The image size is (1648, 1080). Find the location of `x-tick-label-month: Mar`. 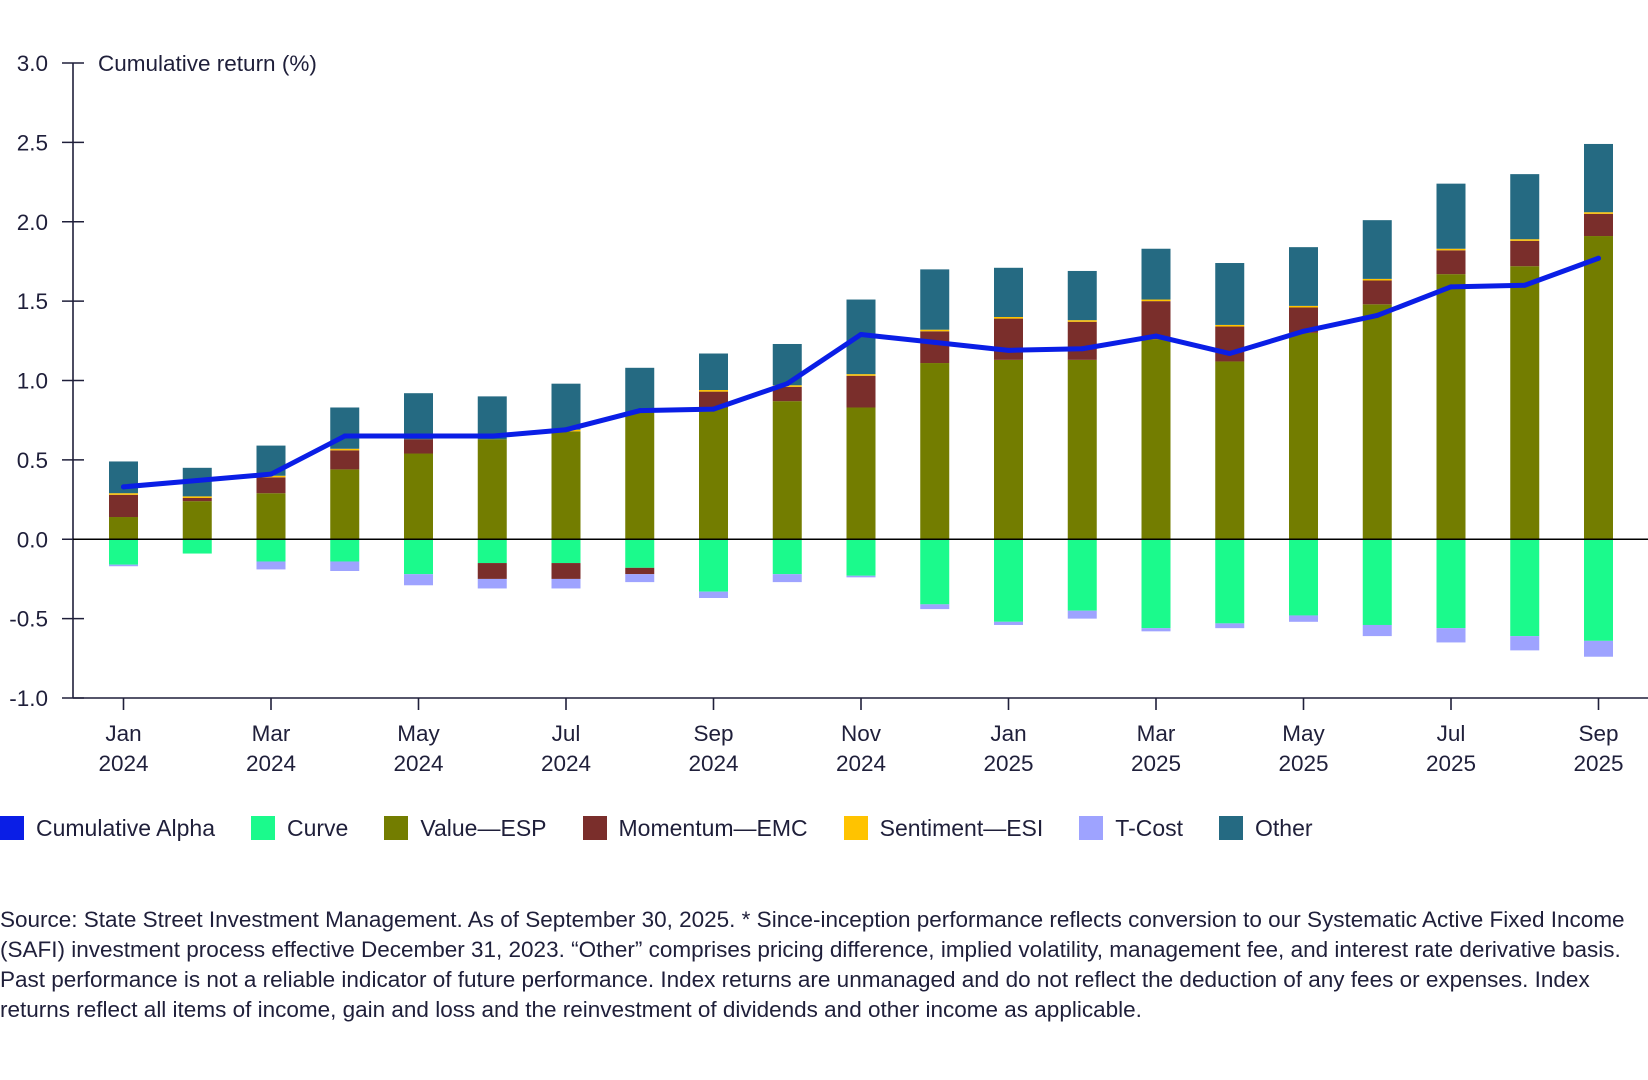

x-tick-label-month: Mar is located at coordinates (271, 733).